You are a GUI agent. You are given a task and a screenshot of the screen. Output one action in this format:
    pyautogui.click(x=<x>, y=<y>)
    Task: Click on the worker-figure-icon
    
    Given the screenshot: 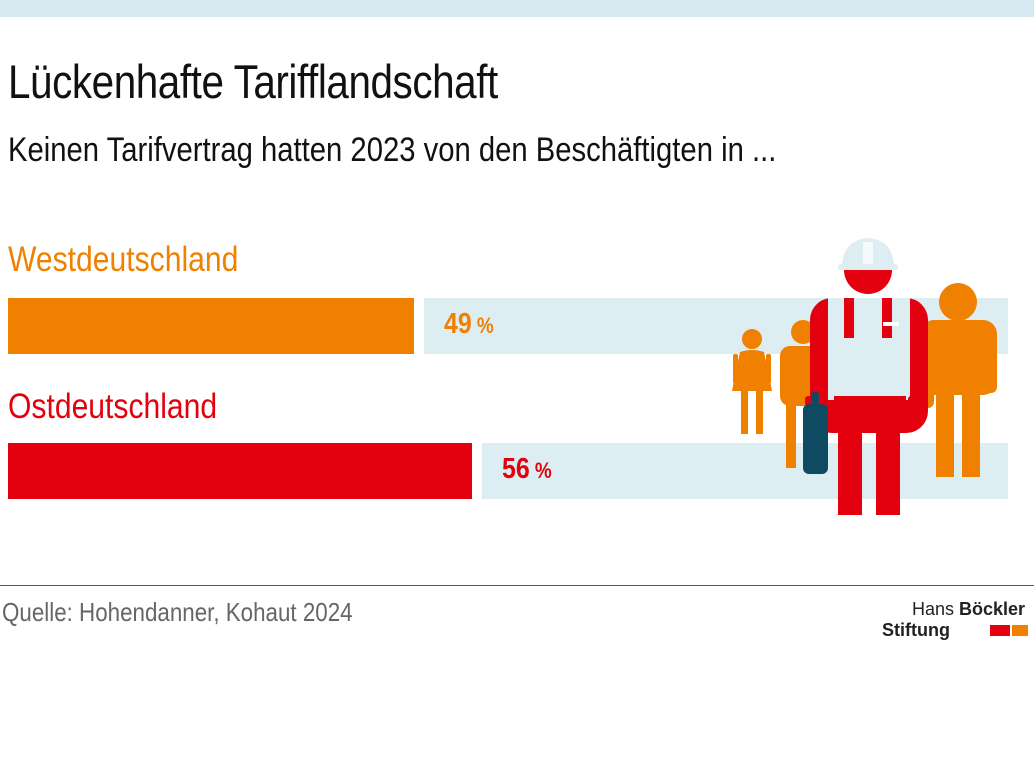 What is the action you would take?
    pyautogui.click(x=866, y=376)
    